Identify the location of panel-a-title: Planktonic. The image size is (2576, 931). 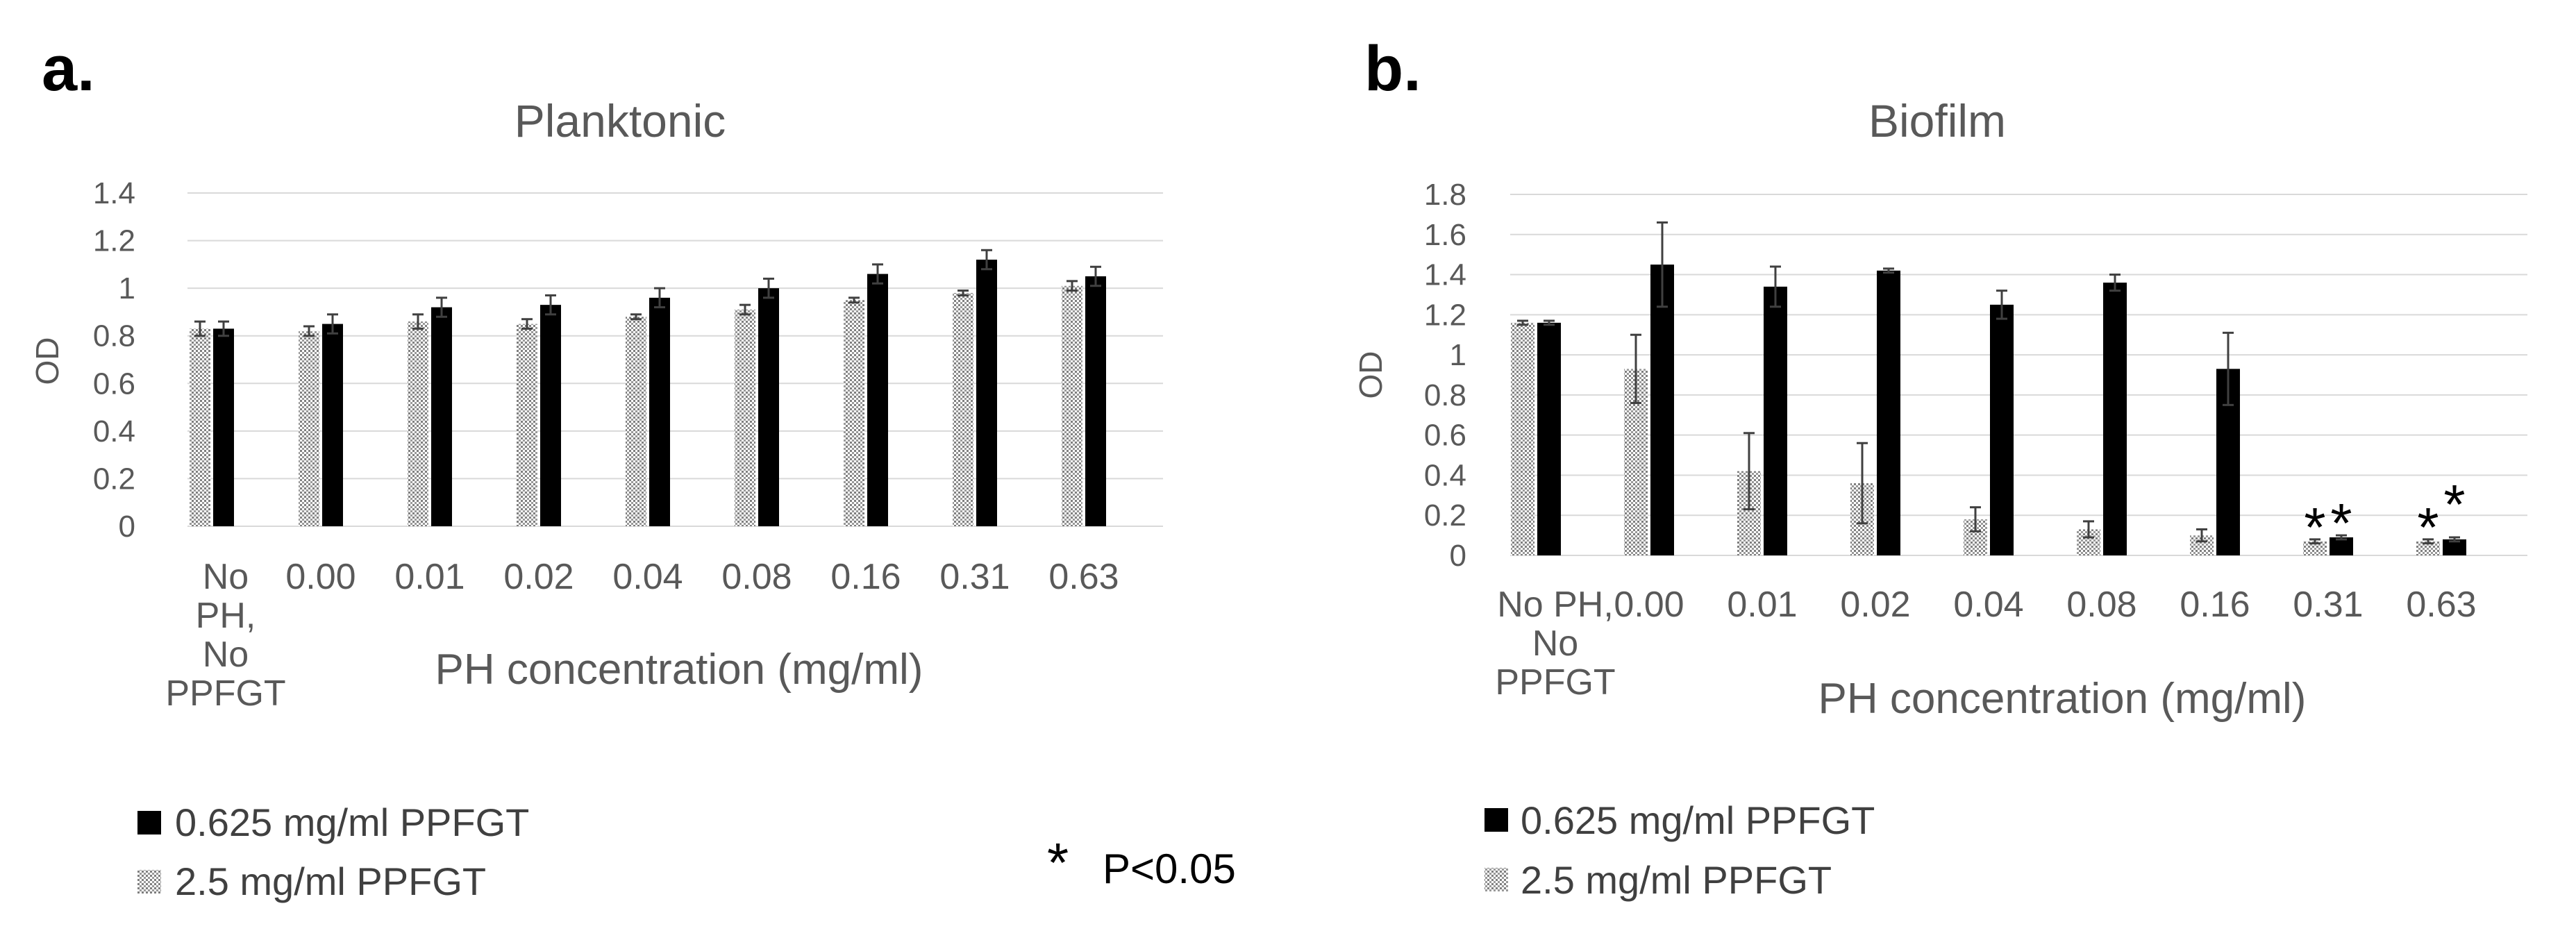
(620, 120).